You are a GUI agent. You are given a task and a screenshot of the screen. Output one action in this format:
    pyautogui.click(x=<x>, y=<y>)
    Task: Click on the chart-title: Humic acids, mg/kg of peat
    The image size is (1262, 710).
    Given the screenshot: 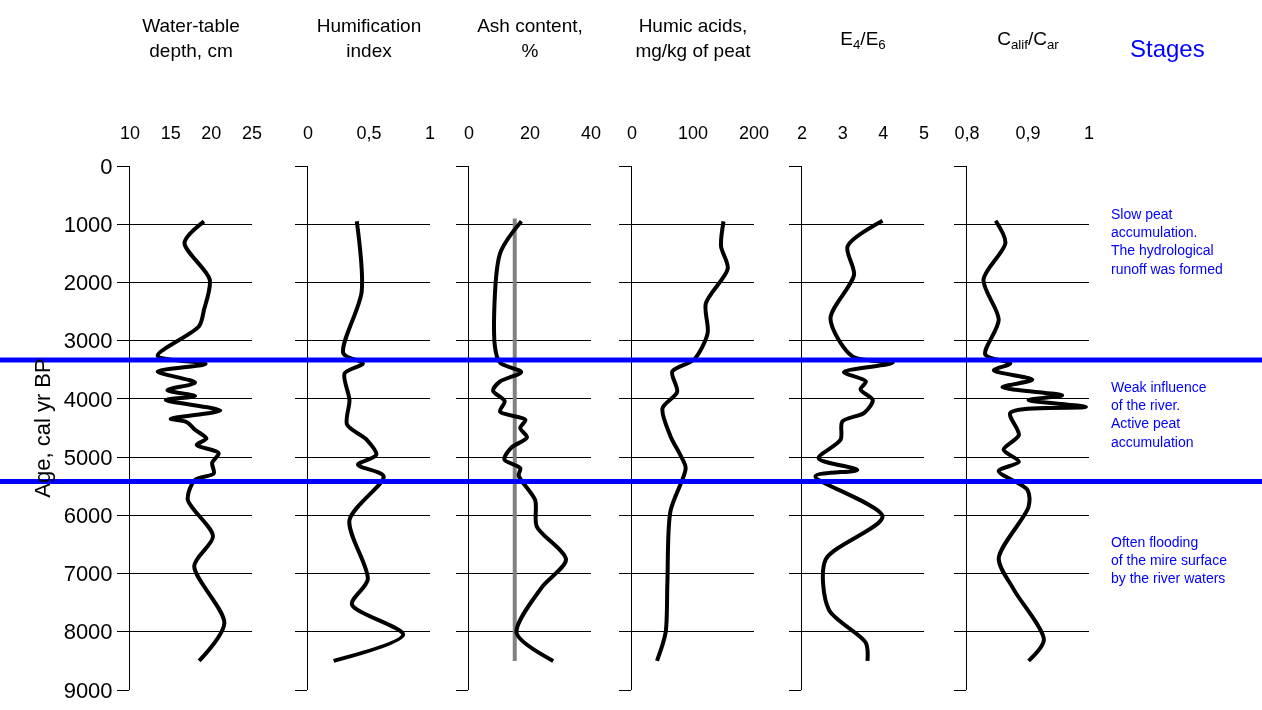 What is the action you would take?
    pyautogui.click(x=693, y=37)
    